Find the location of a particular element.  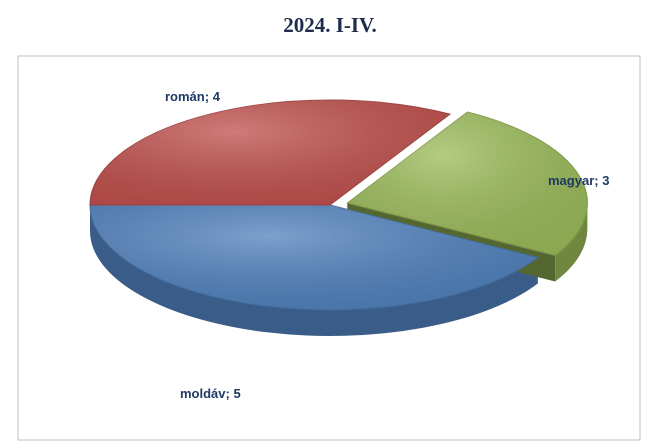

chart-title: 2024. I-IV. is located at coordinates (330, 25).